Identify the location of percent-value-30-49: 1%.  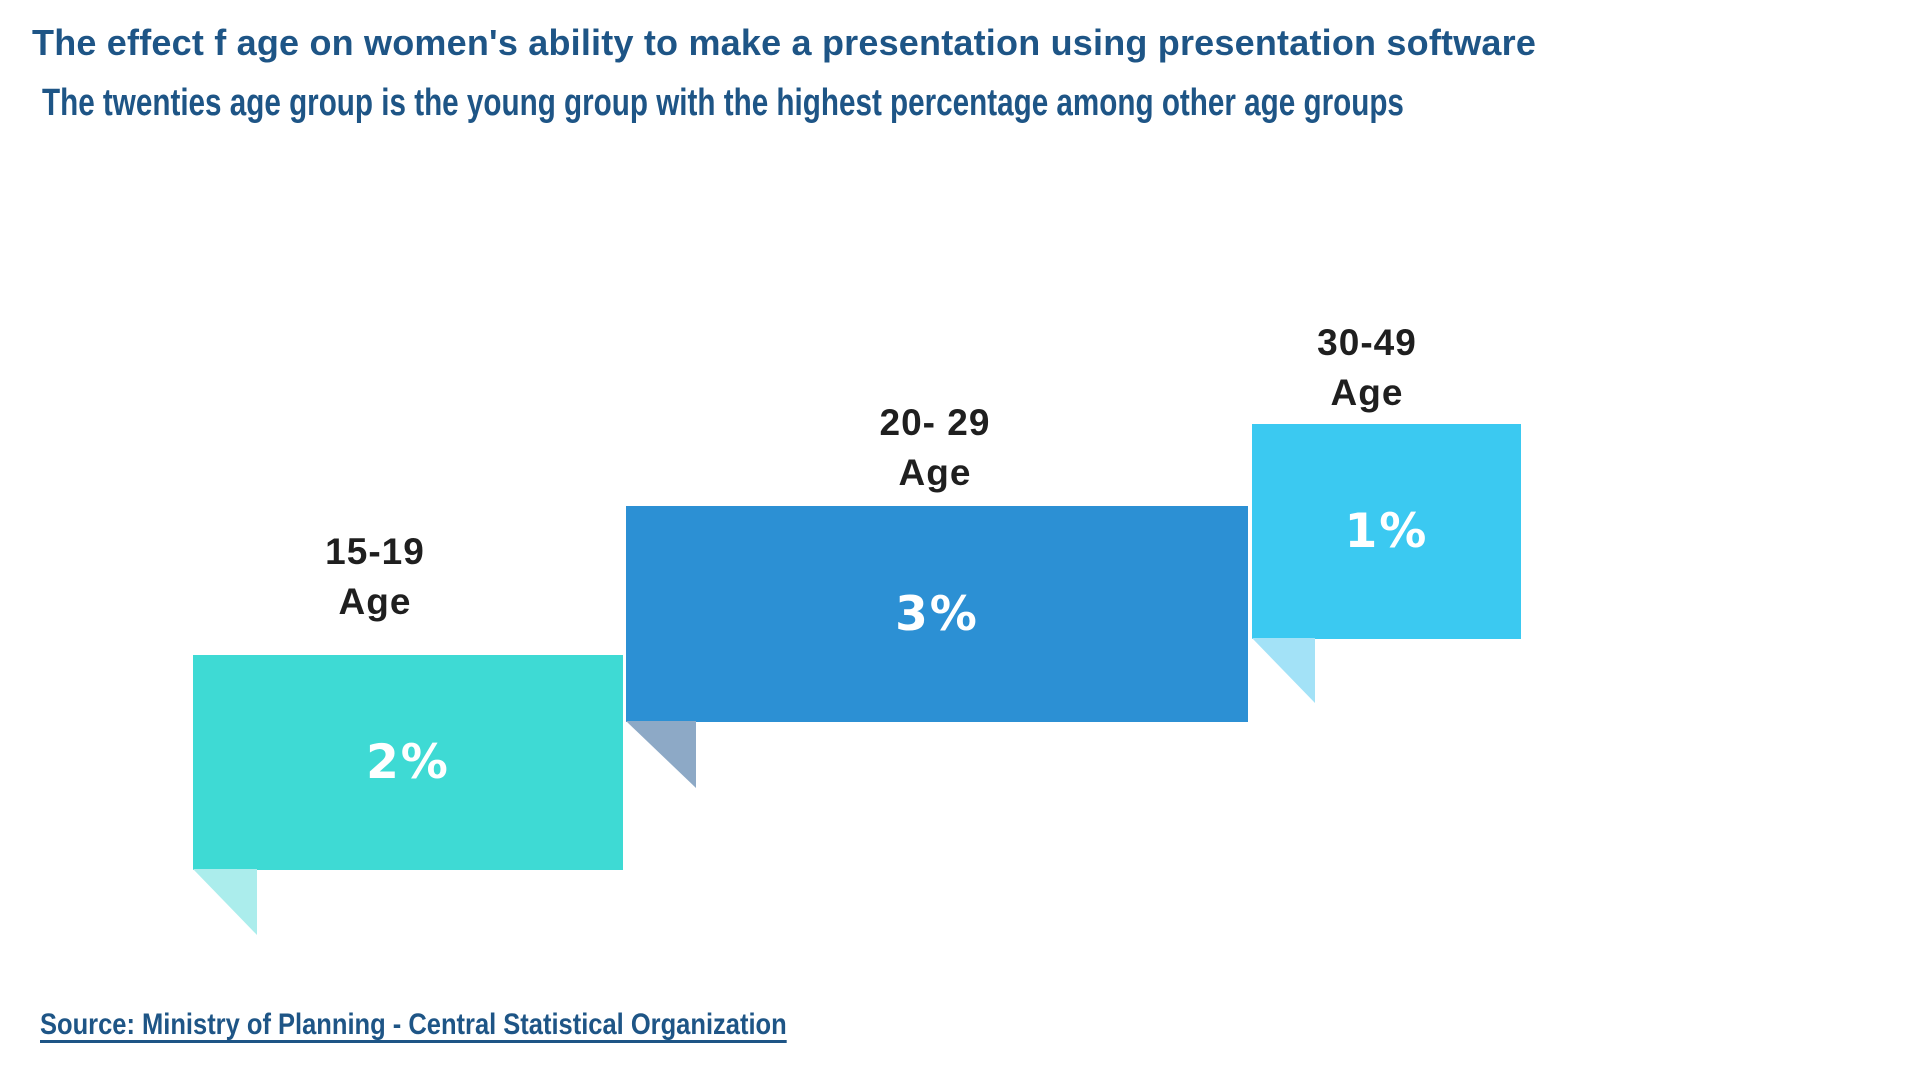
(1386, 531).